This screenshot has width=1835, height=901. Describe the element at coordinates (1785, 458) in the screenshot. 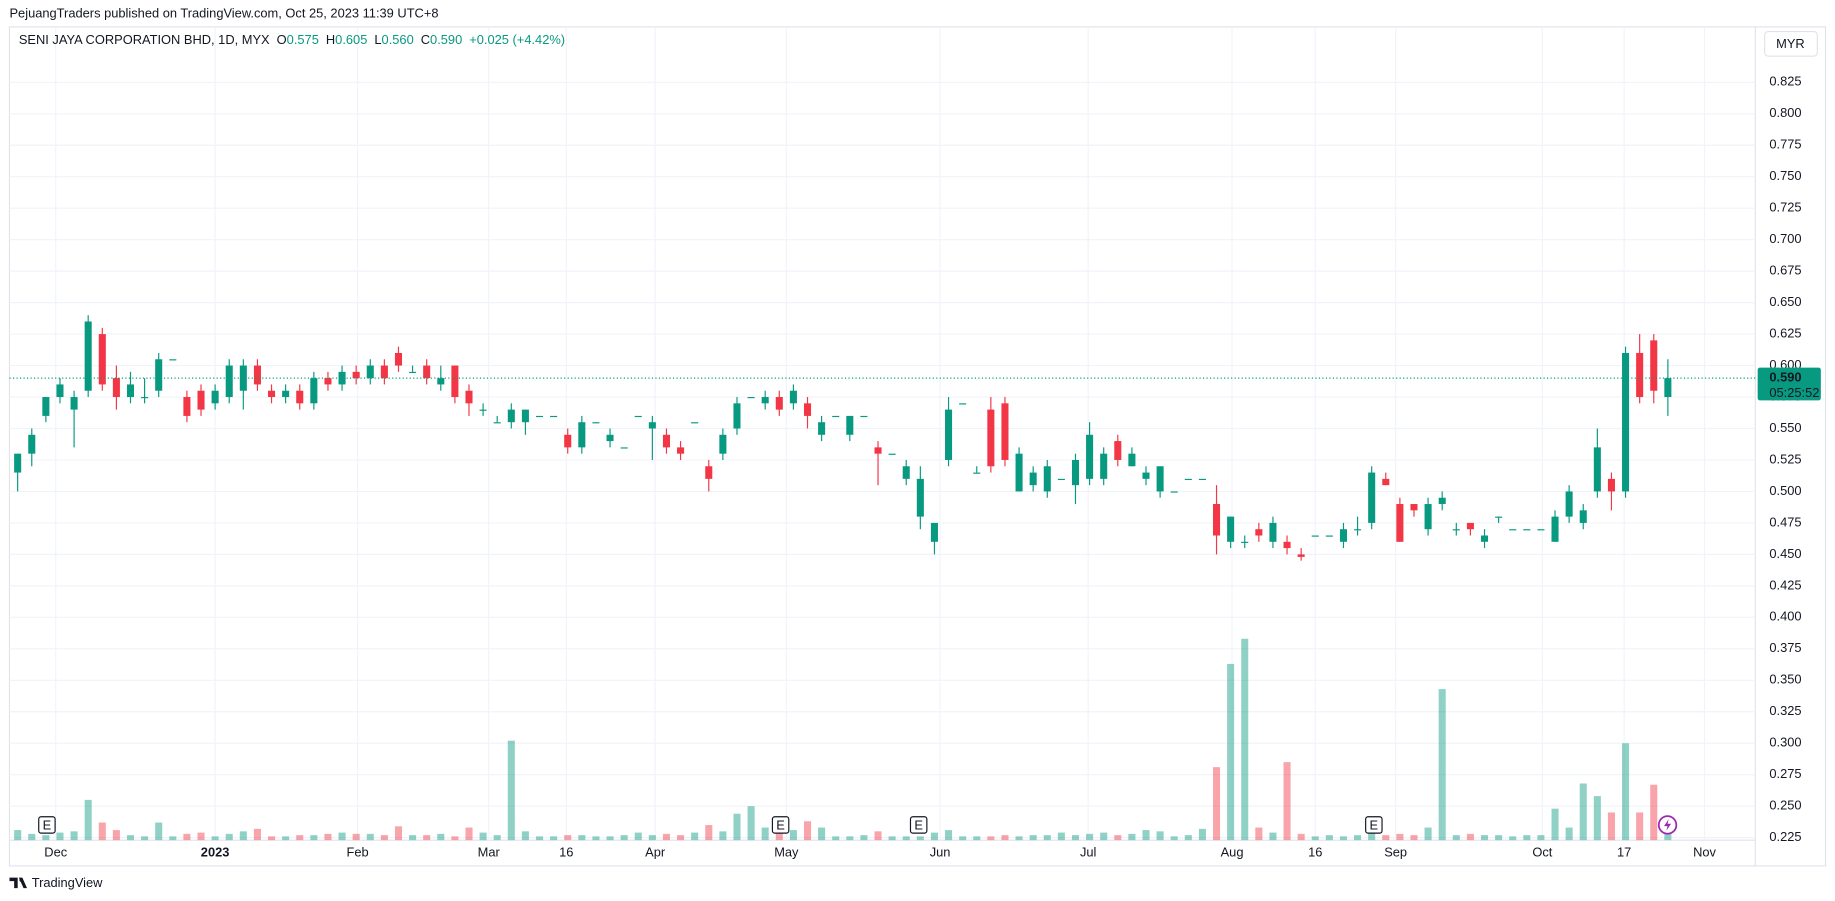

I see `y-tick-label: 0.525` at that location.